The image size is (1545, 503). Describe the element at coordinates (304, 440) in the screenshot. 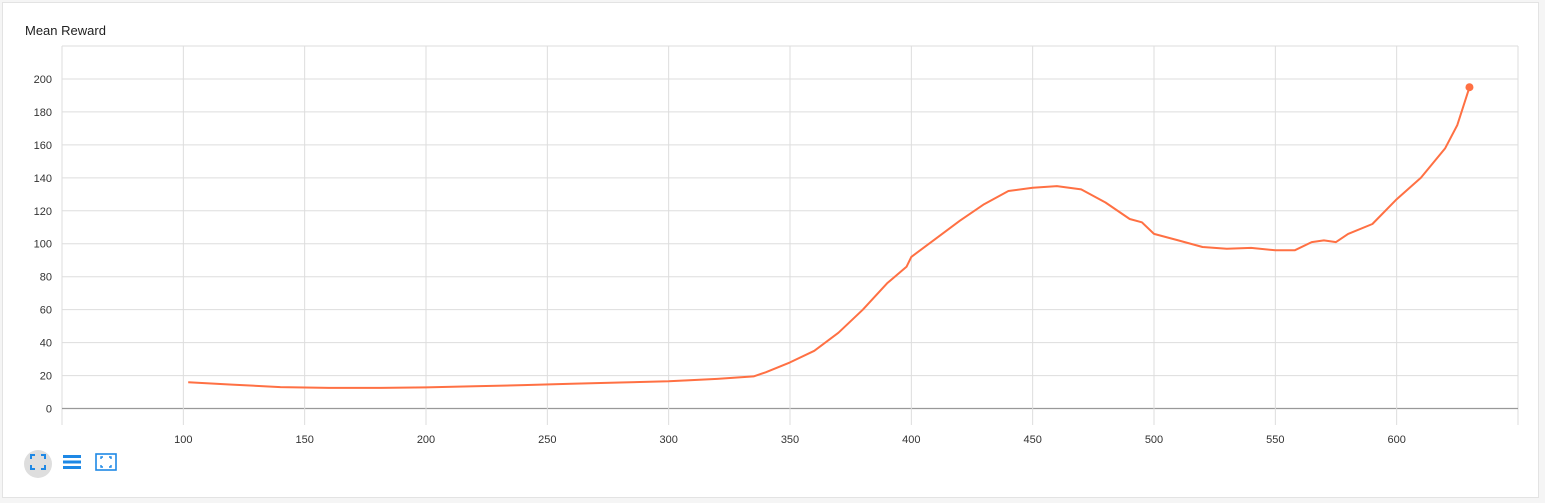

I see `x-tick-label: 150` at that location.